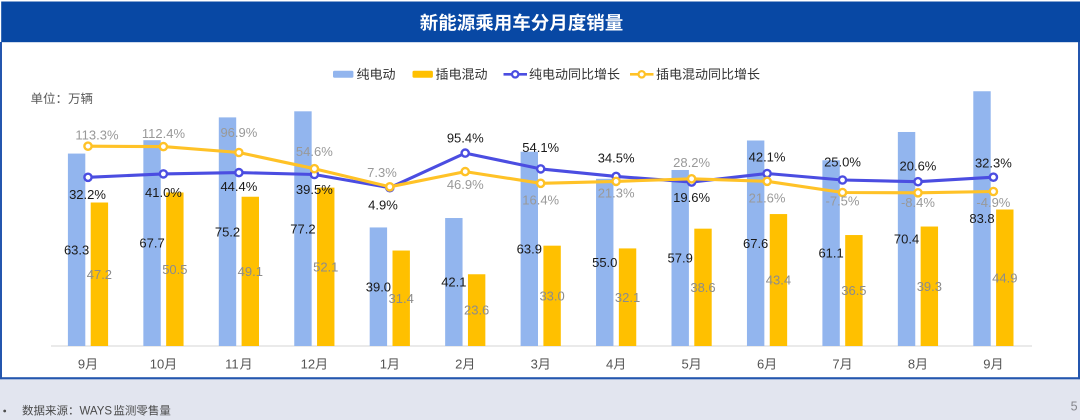 Image resolution: width=1080 pixels, height=420 pixels. Describe the element at coordinates (830, 253) in the screenshot. I see `svg-text: 61.1` at that location.